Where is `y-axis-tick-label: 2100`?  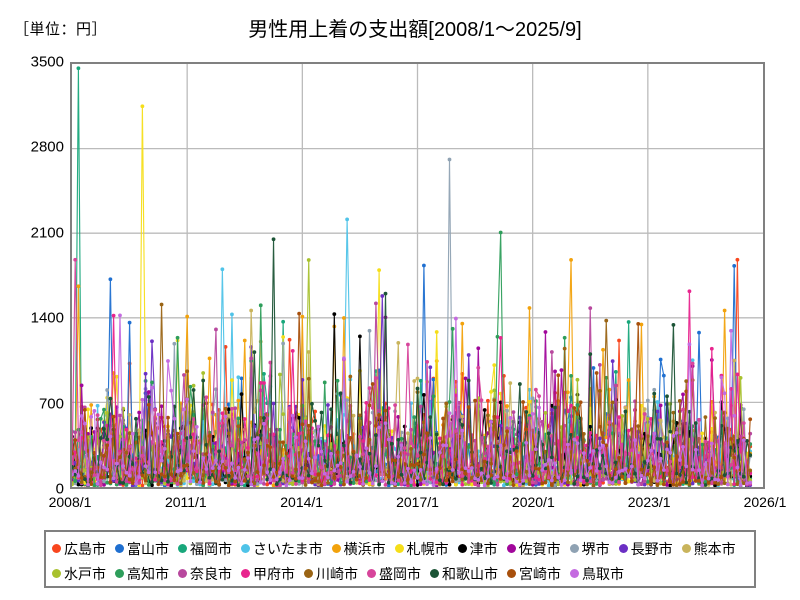
y-axis-tick-label: 2100 is located at coordinates (47, 233).